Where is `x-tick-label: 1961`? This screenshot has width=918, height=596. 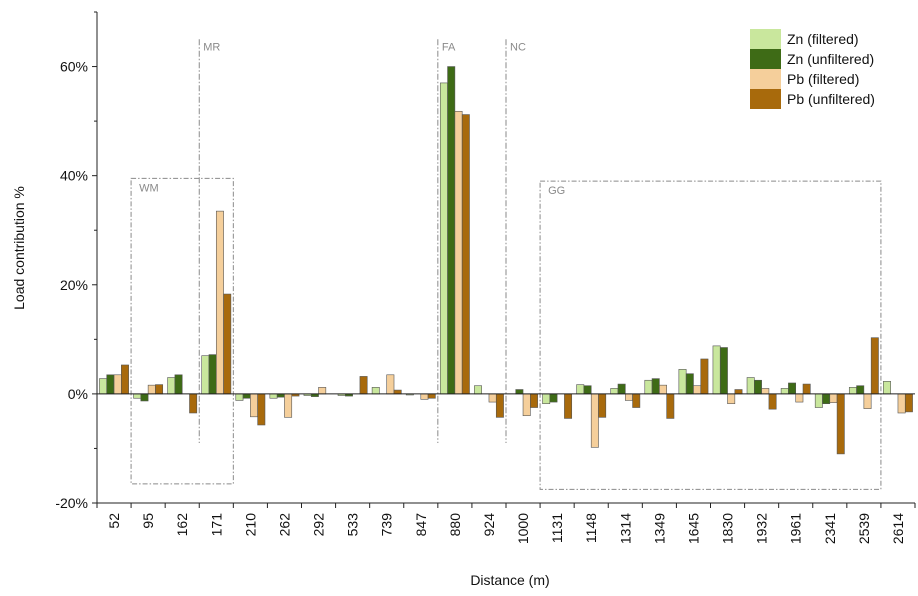
x-tick-label: 1961 is located at coordinates (796, 528).